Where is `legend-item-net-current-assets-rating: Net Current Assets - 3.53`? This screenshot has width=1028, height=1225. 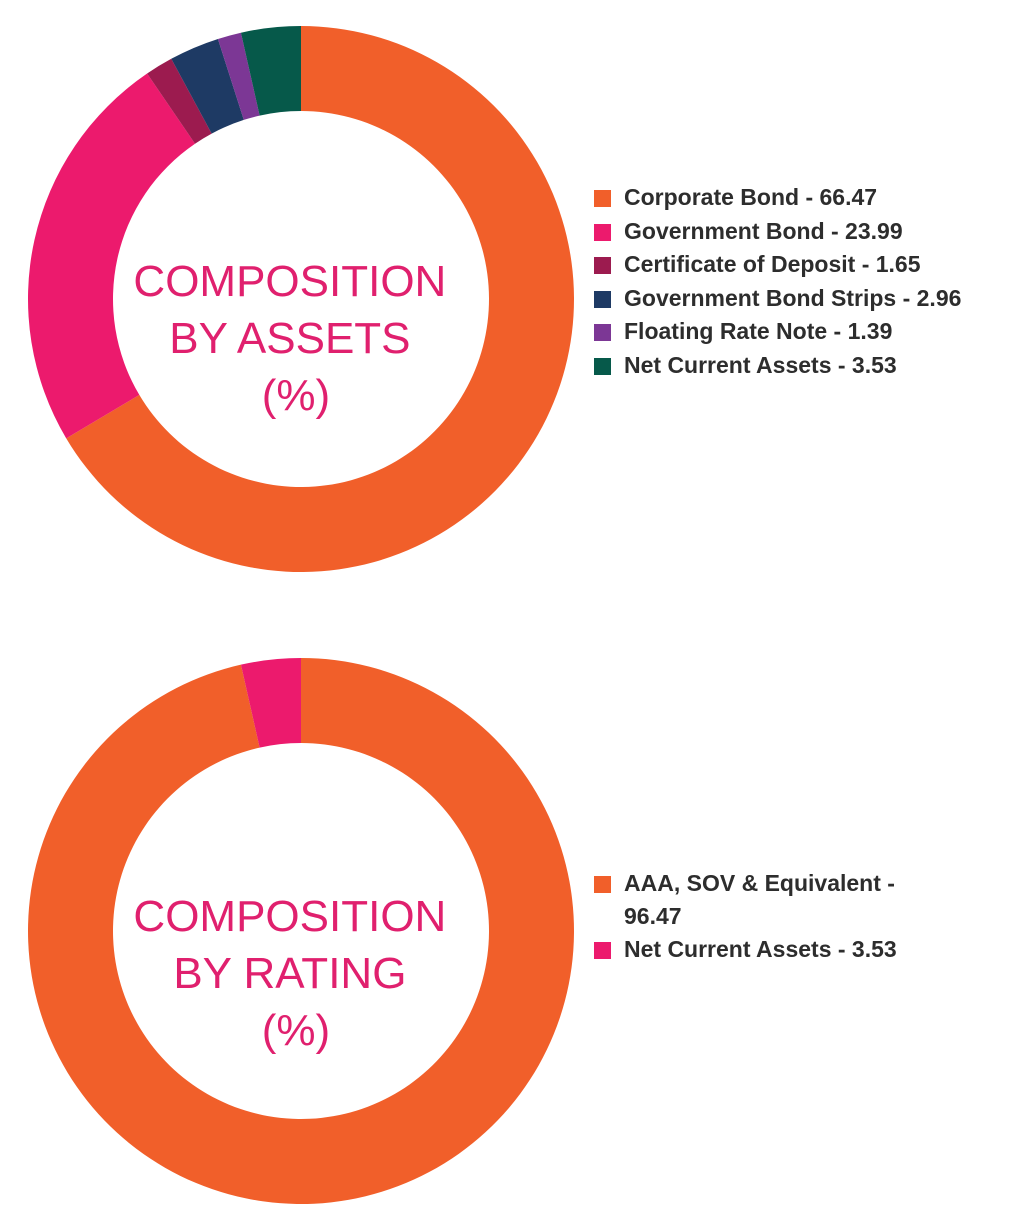
legend-item-net-current-assets-rating: Net Current Assets - 3.53 is located at coordinates (806, 949).